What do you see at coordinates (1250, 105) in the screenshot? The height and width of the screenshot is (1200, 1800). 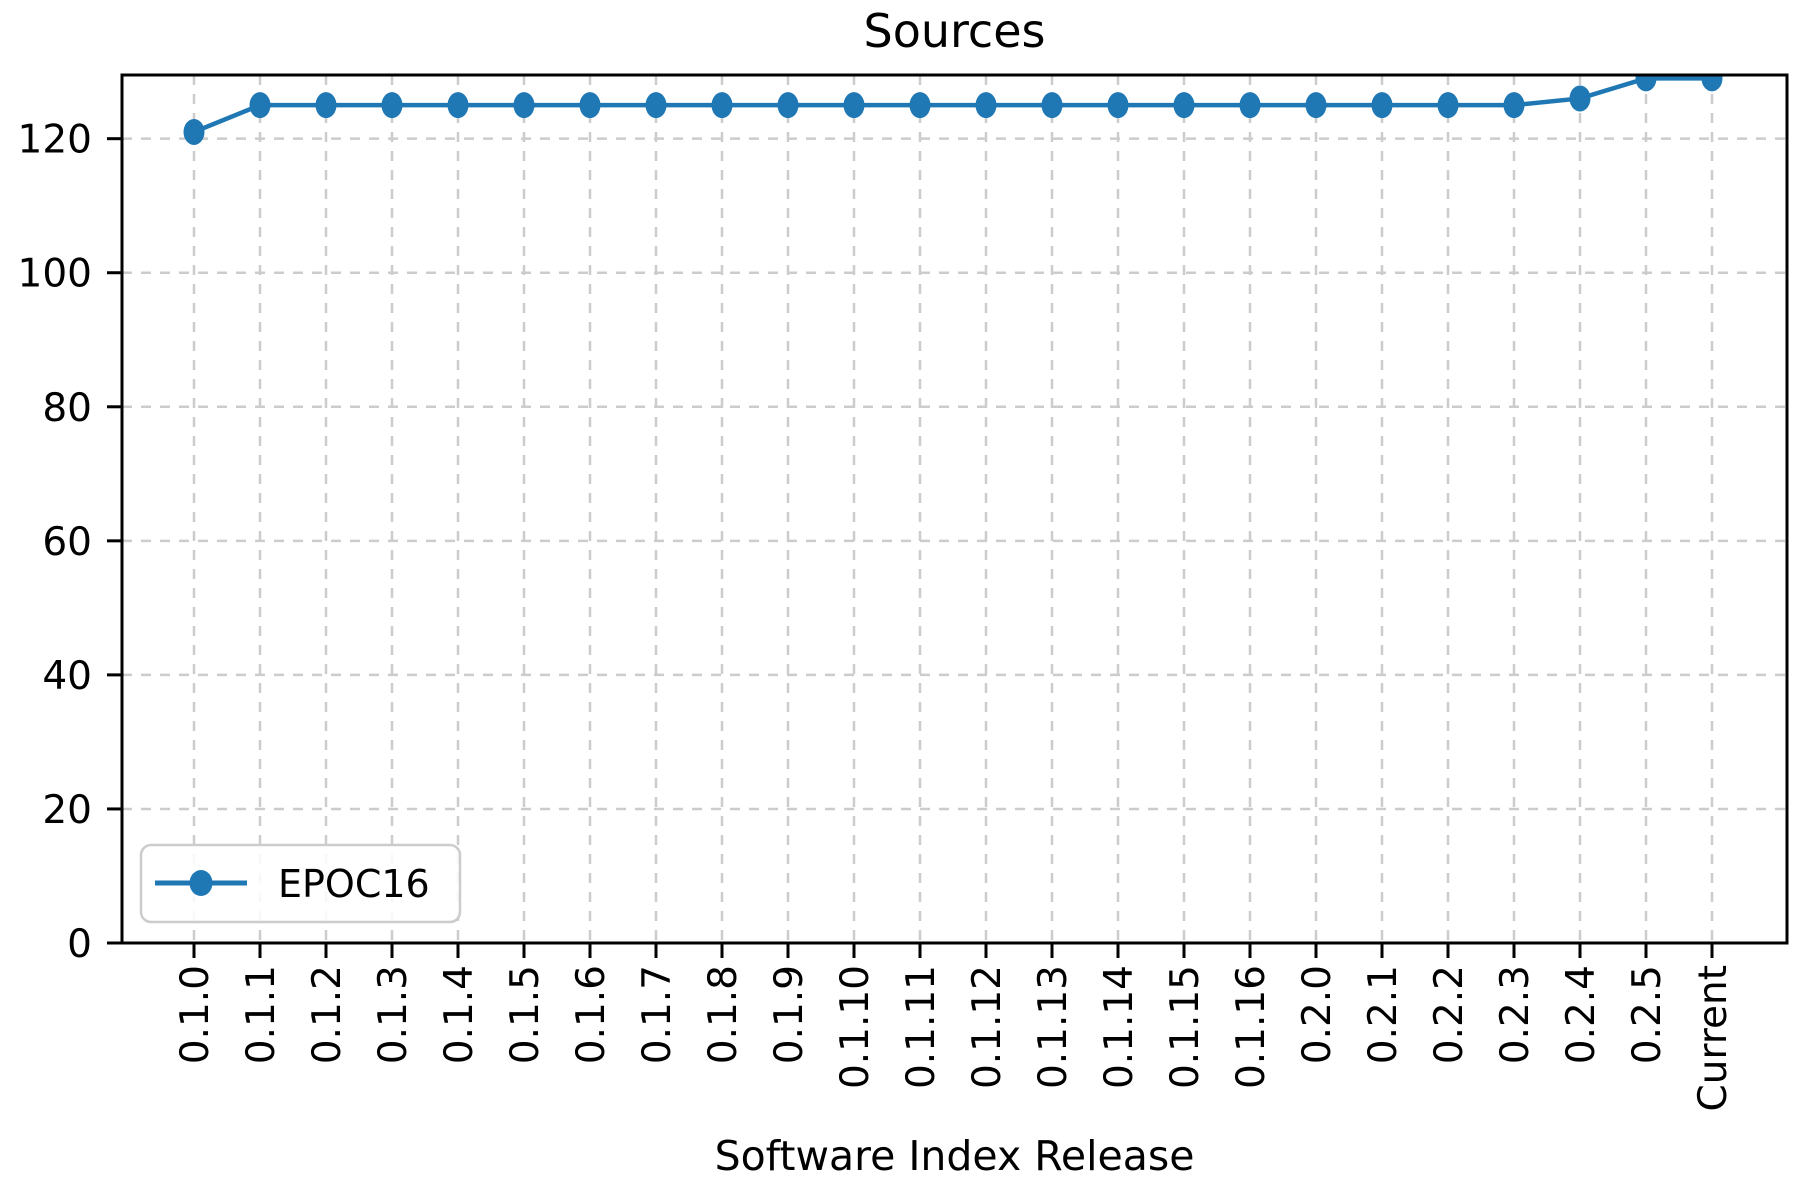 I see `data-point-0.1.16` at bounding box center [1250, 105].